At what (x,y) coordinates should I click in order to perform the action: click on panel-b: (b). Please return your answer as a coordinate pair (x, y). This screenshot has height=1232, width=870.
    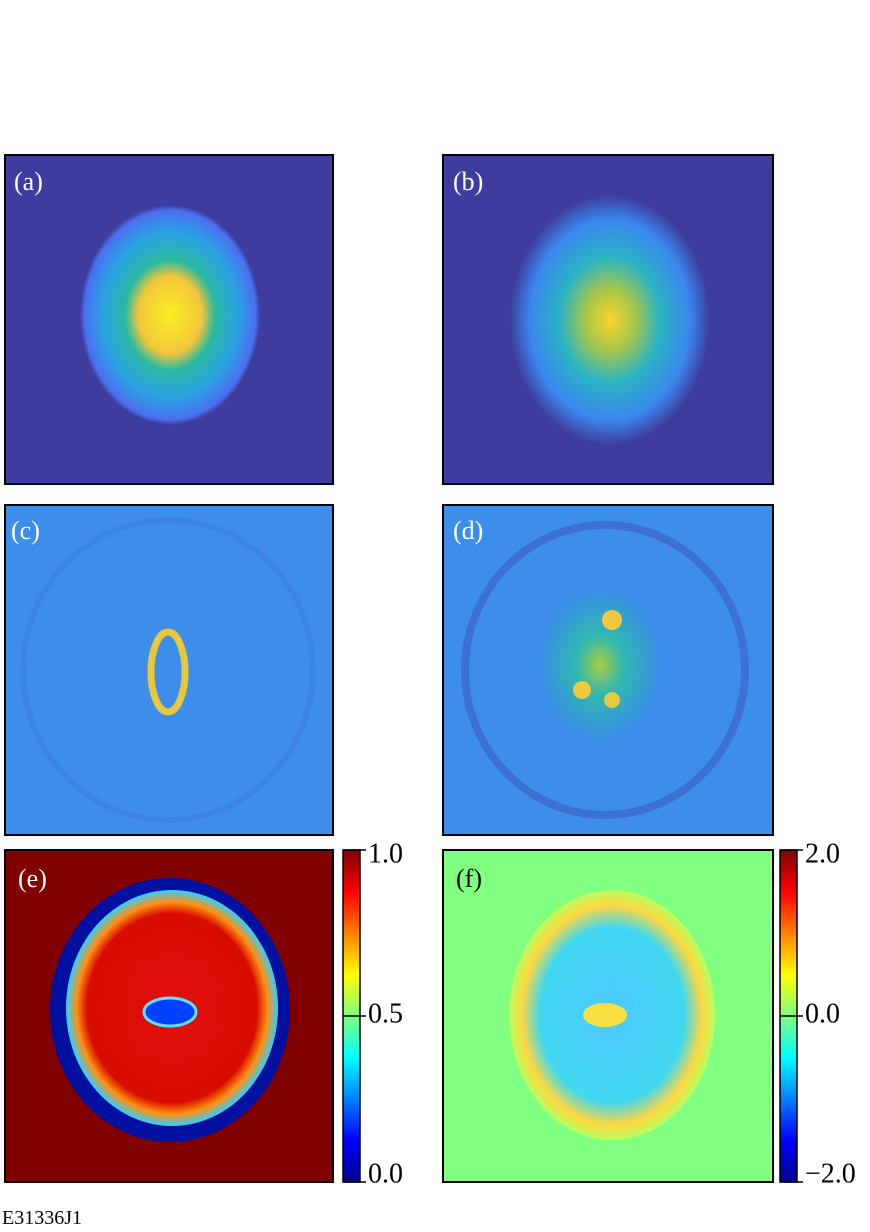
    Looking at the image, I should click on (608, 319).